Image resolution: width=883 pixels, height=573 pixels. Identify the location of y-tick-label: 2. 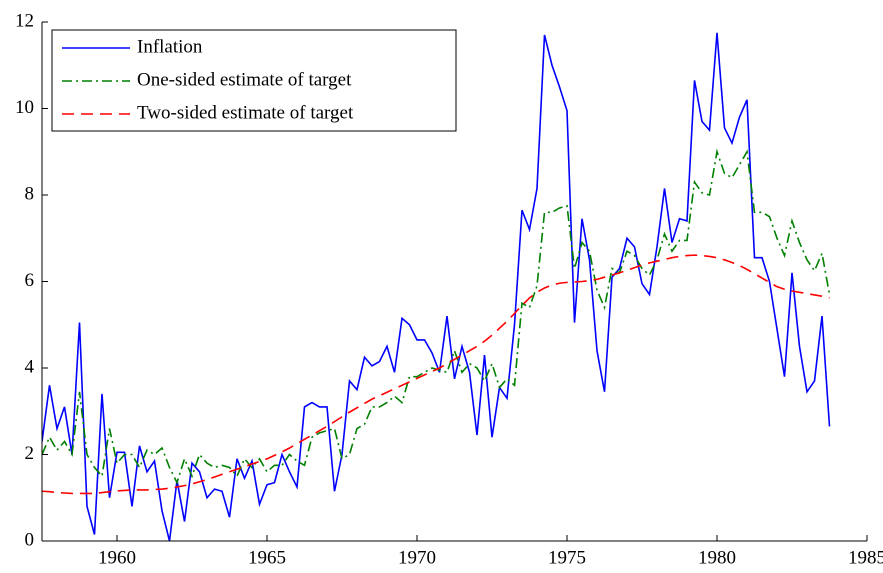
(30, 453).